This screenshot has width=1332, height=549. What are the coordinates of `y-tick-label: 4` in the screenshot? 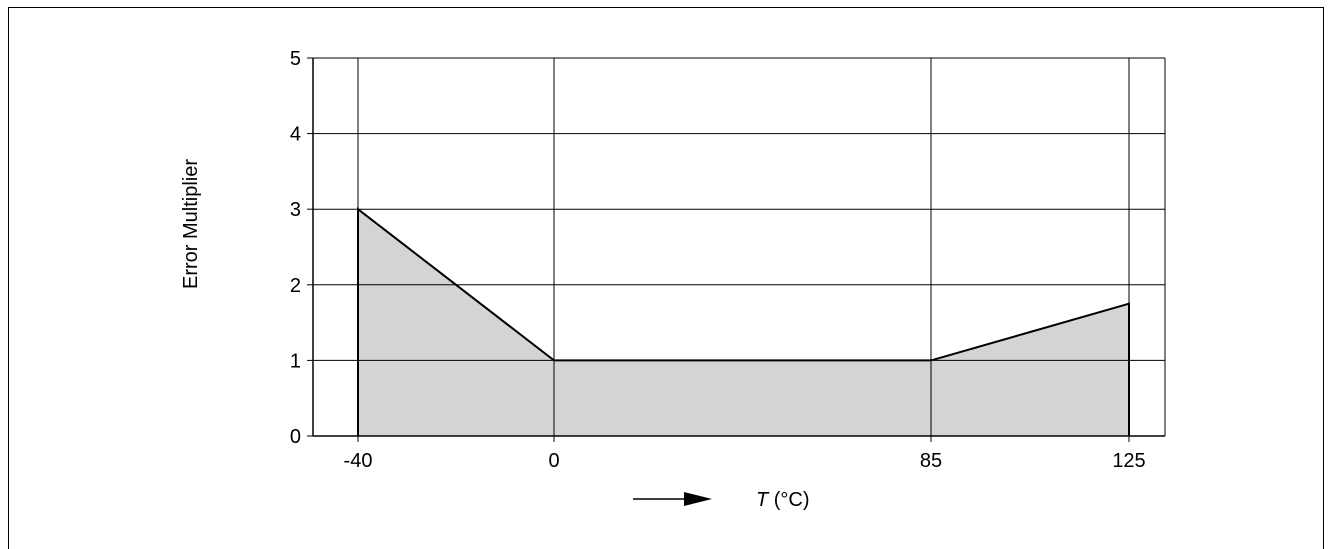 It's located at (295, 135).